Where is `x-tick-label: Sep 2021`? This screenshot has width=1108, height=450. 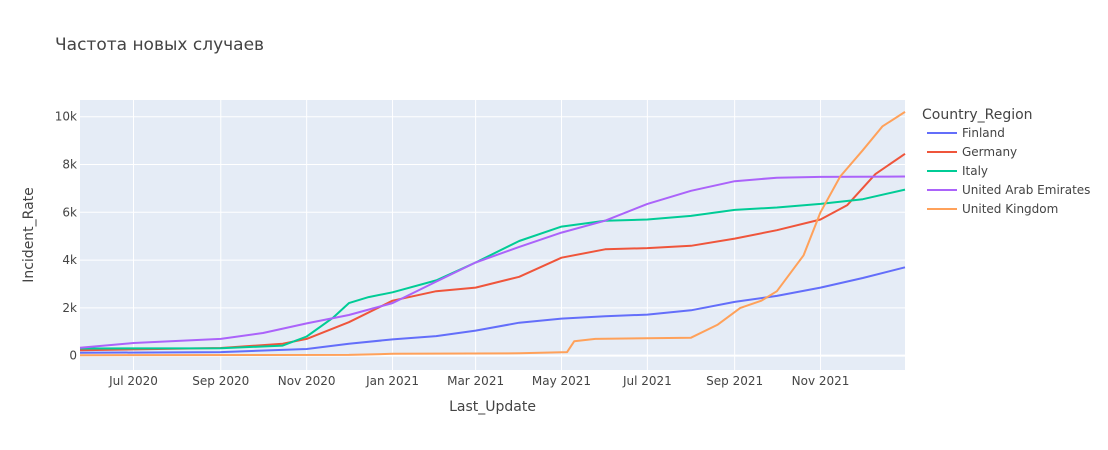
x-tick-label: Sep 2021 is located at coordinates (734, 381).